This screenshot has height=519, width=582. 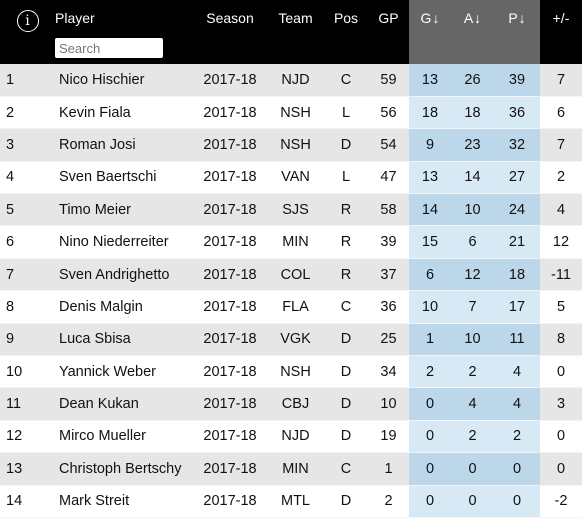 What do you see at coordinates (388, 404) in the screenshot?
I see `games-played-cell: 10` at bounding box center [388, 404].